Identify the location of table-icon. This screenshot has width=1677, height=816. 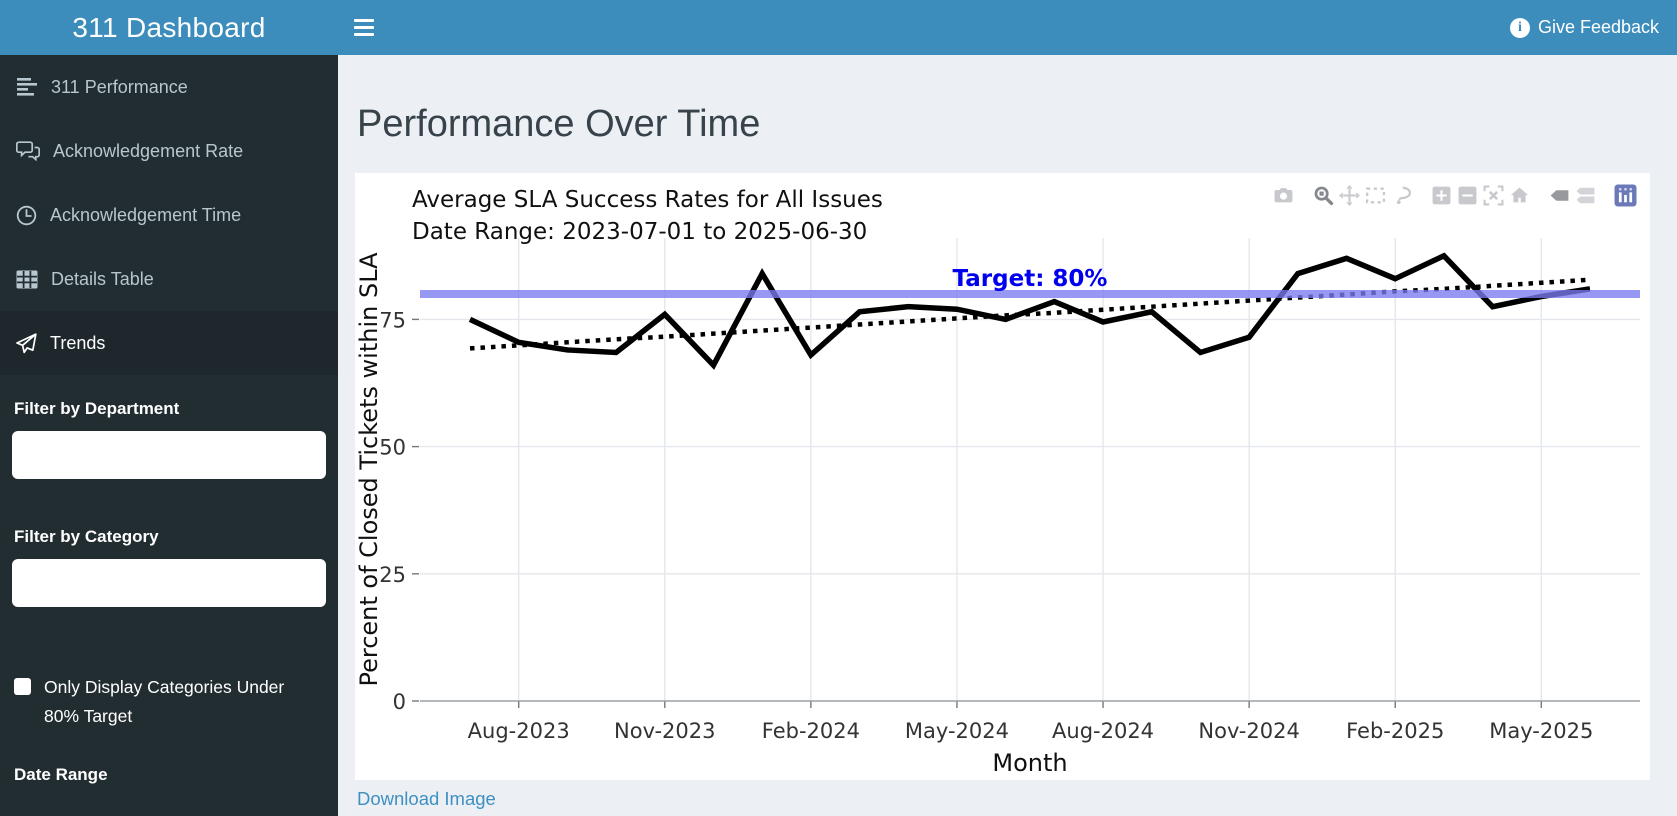
(27, 279).